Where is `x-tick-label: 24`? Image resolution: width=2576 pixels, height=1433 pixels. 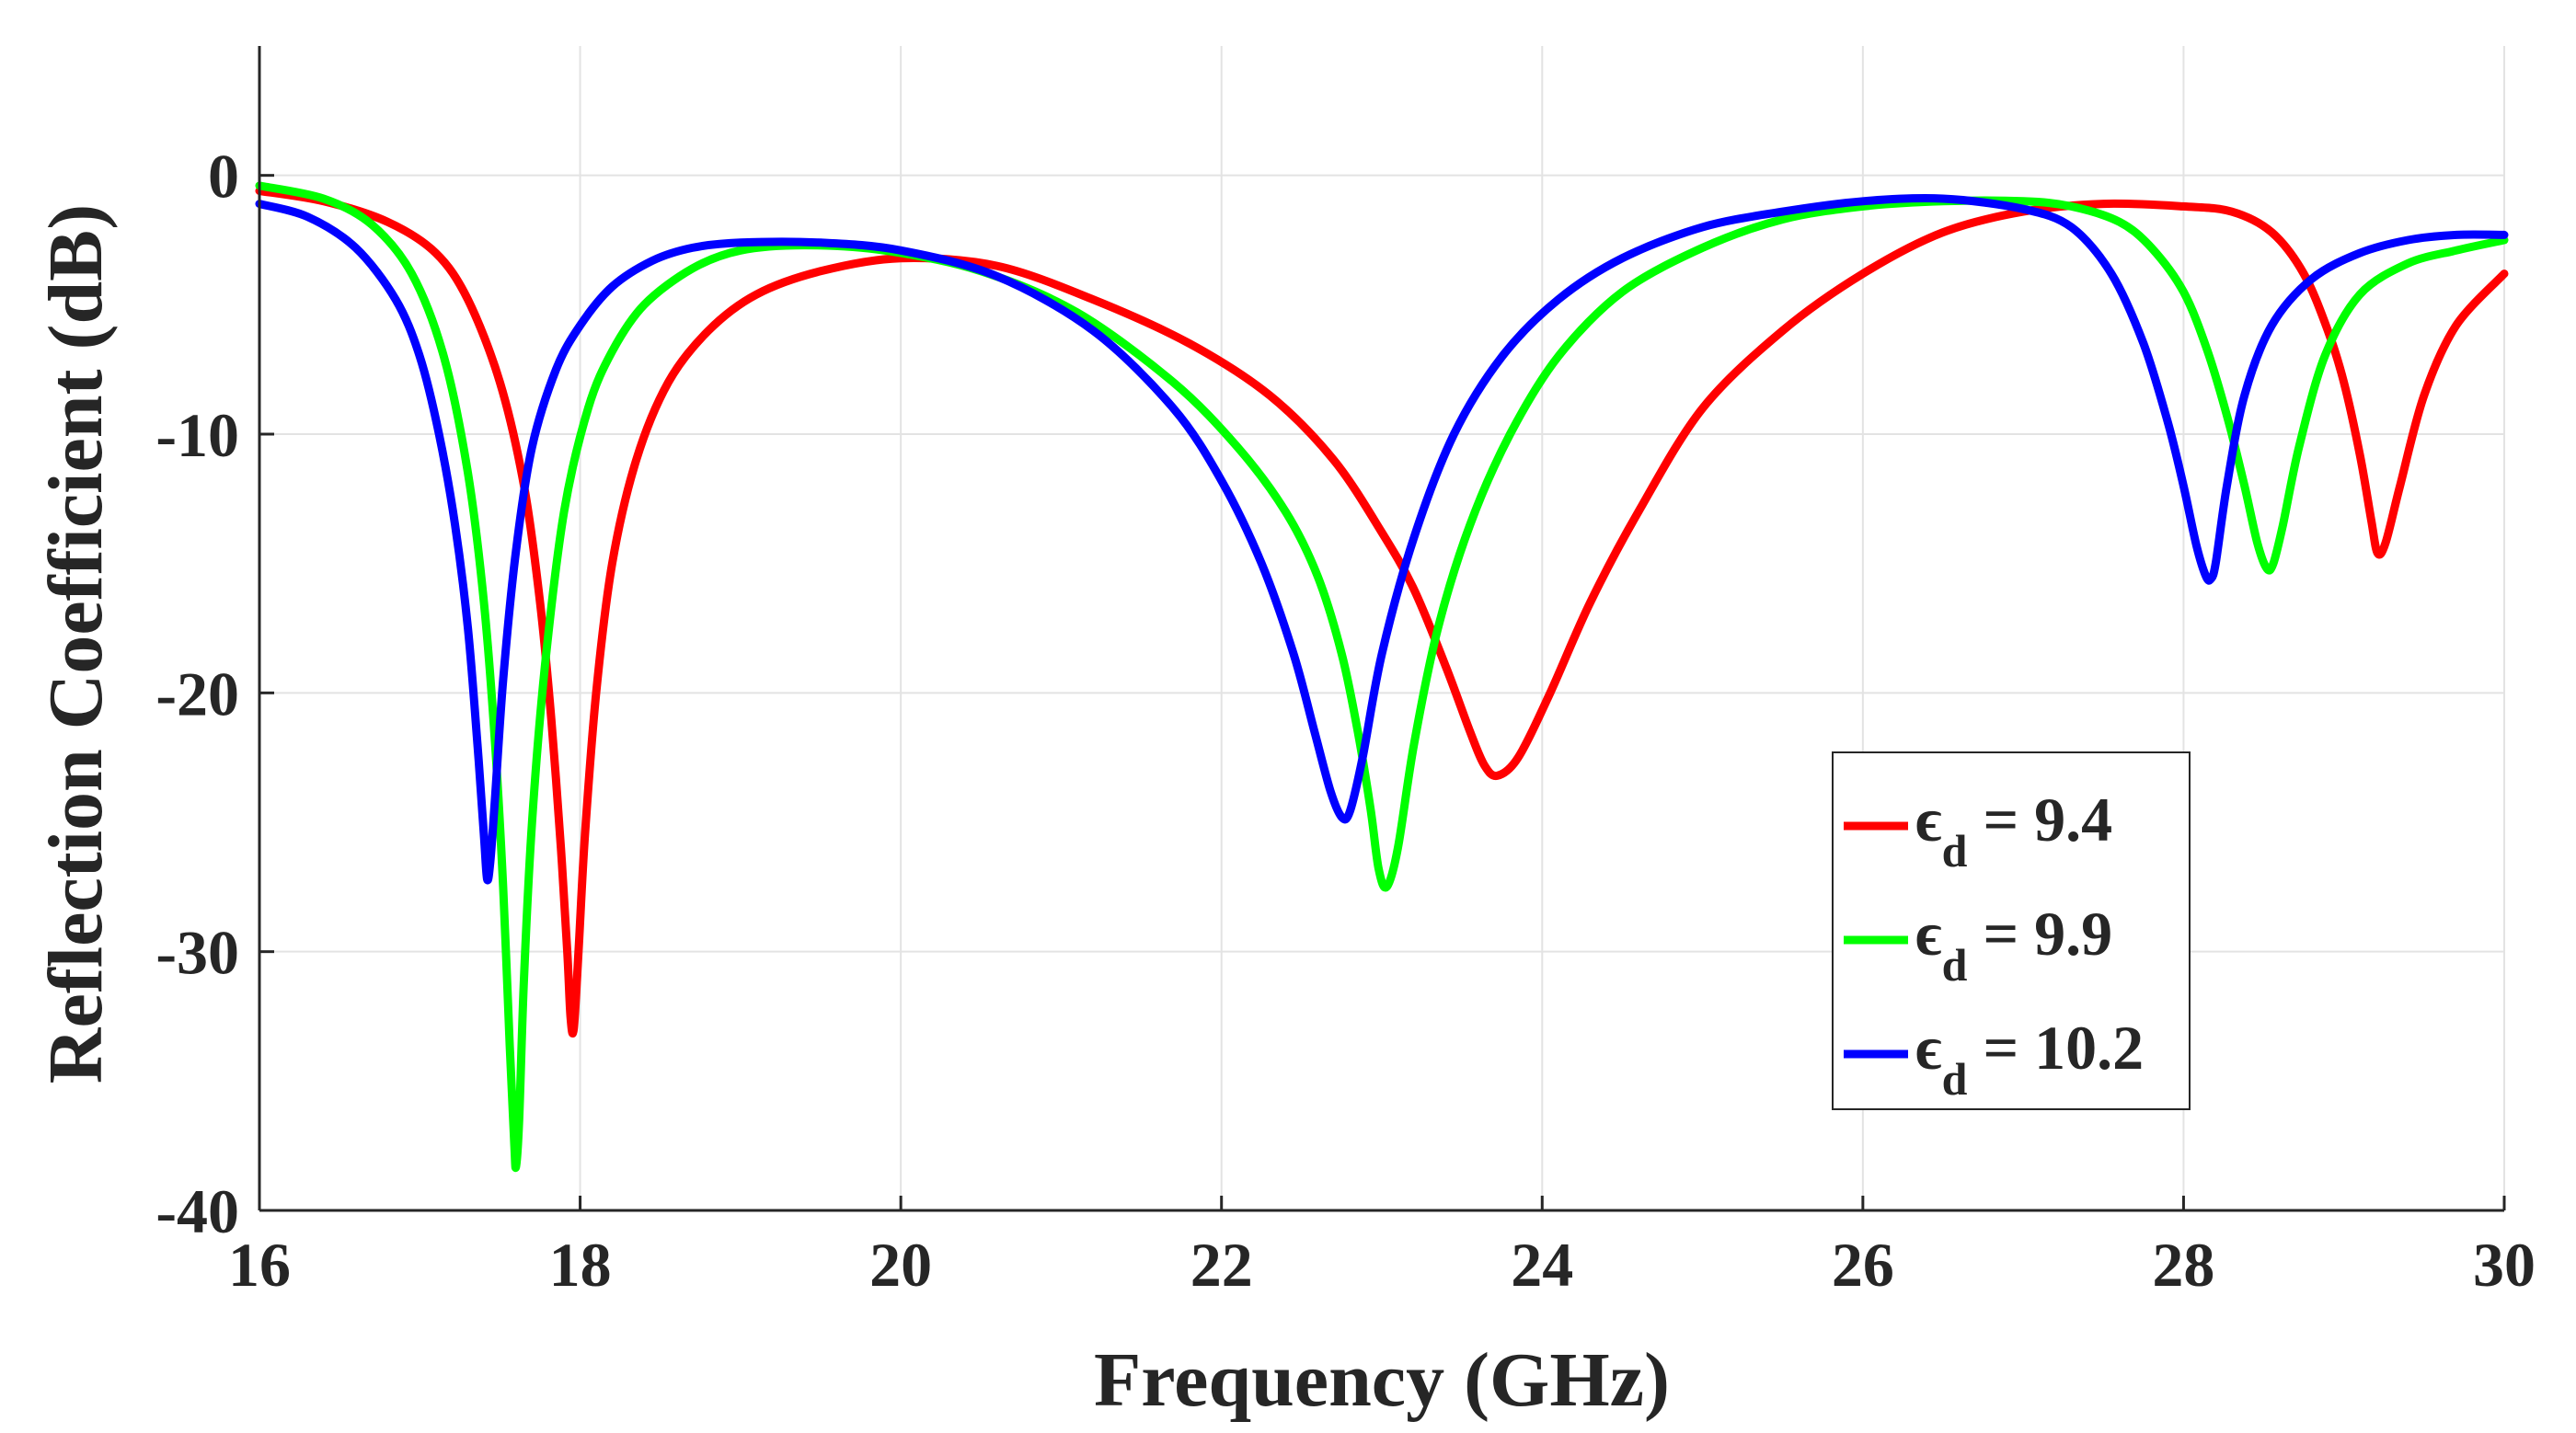
x-tick-label: 24 is located at coordinates (1542, 1265).